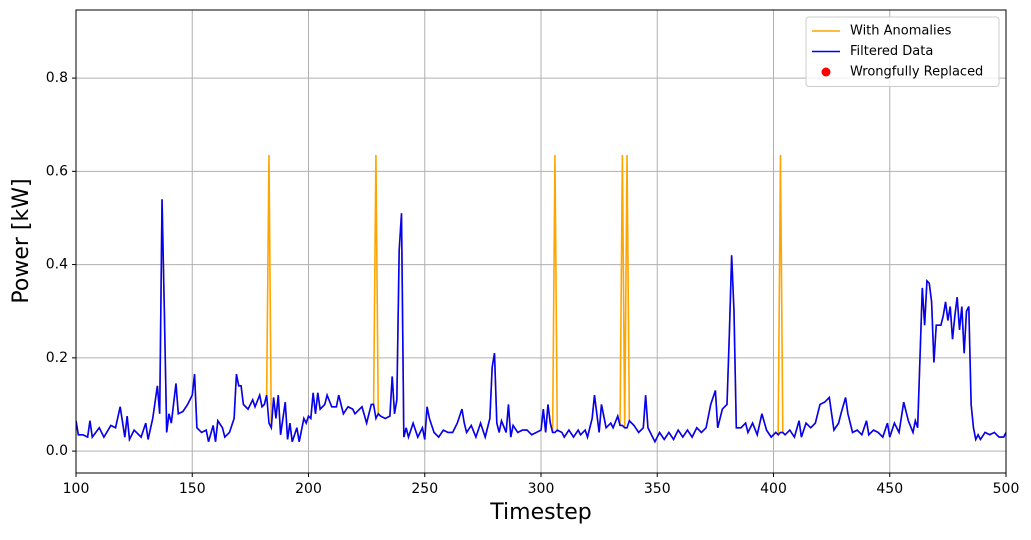  I want to click on legend-box, so click(902, 51).